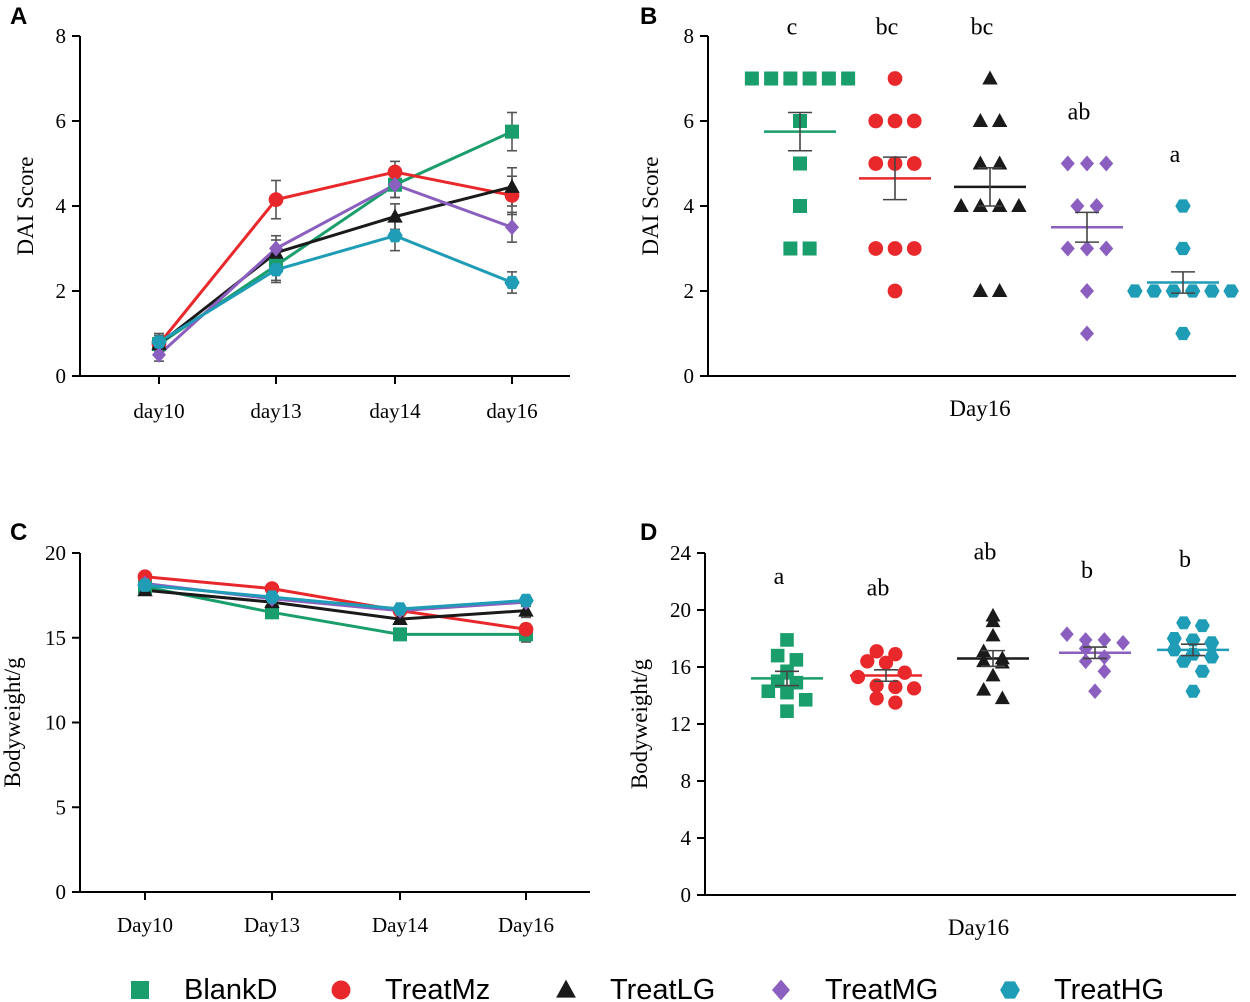 The height and width of the screenshot is (1002, 1250). What do you see at coordinates (61, 807) in the screenshot?
I see `y-tick-label: 5` at bounding box center [61, 807].